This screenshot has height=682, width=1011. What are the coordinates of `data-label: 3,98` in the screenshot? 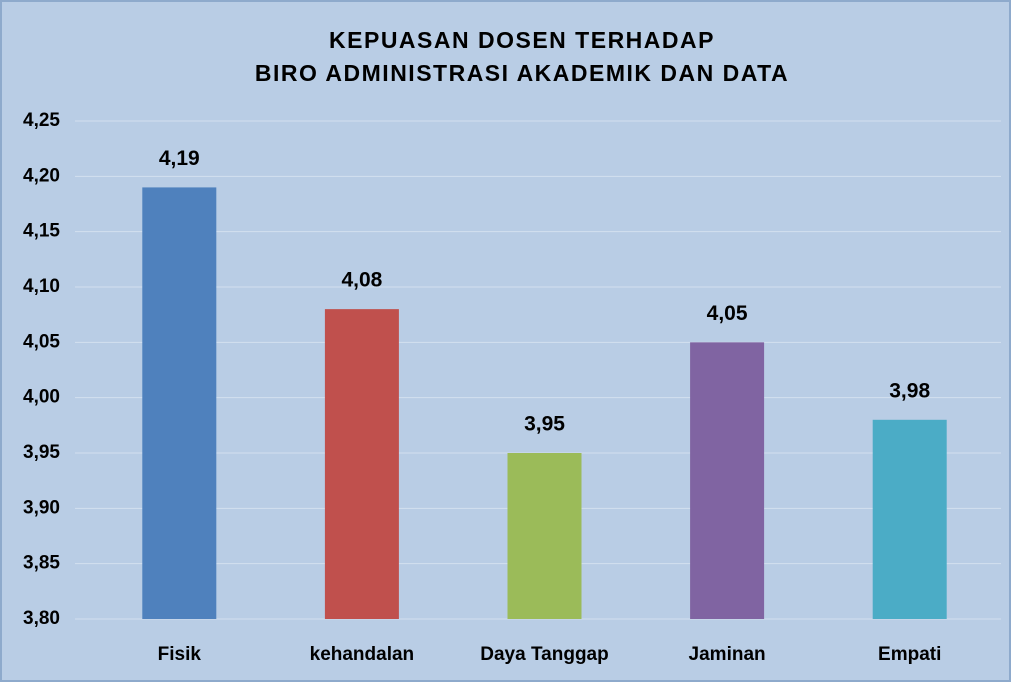 It's located at (909, 390).